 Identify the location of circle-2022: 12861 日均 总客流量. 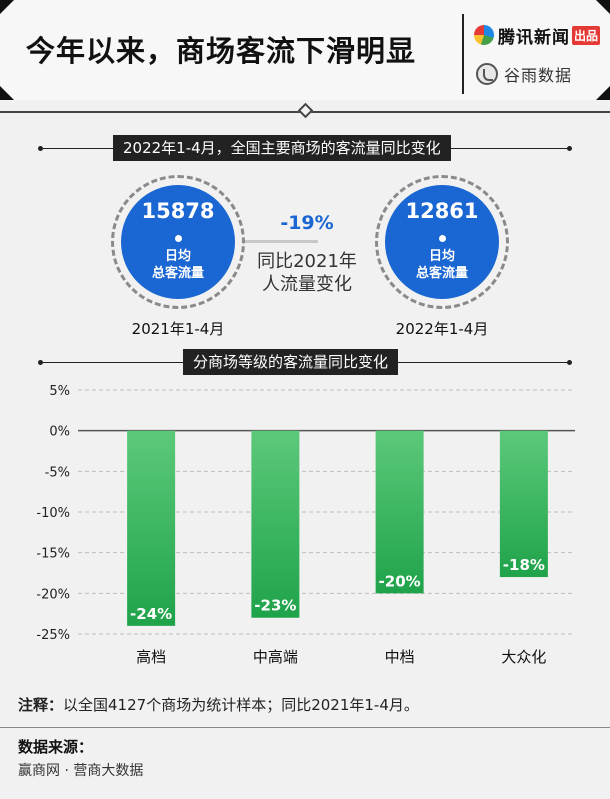
(442, 242).